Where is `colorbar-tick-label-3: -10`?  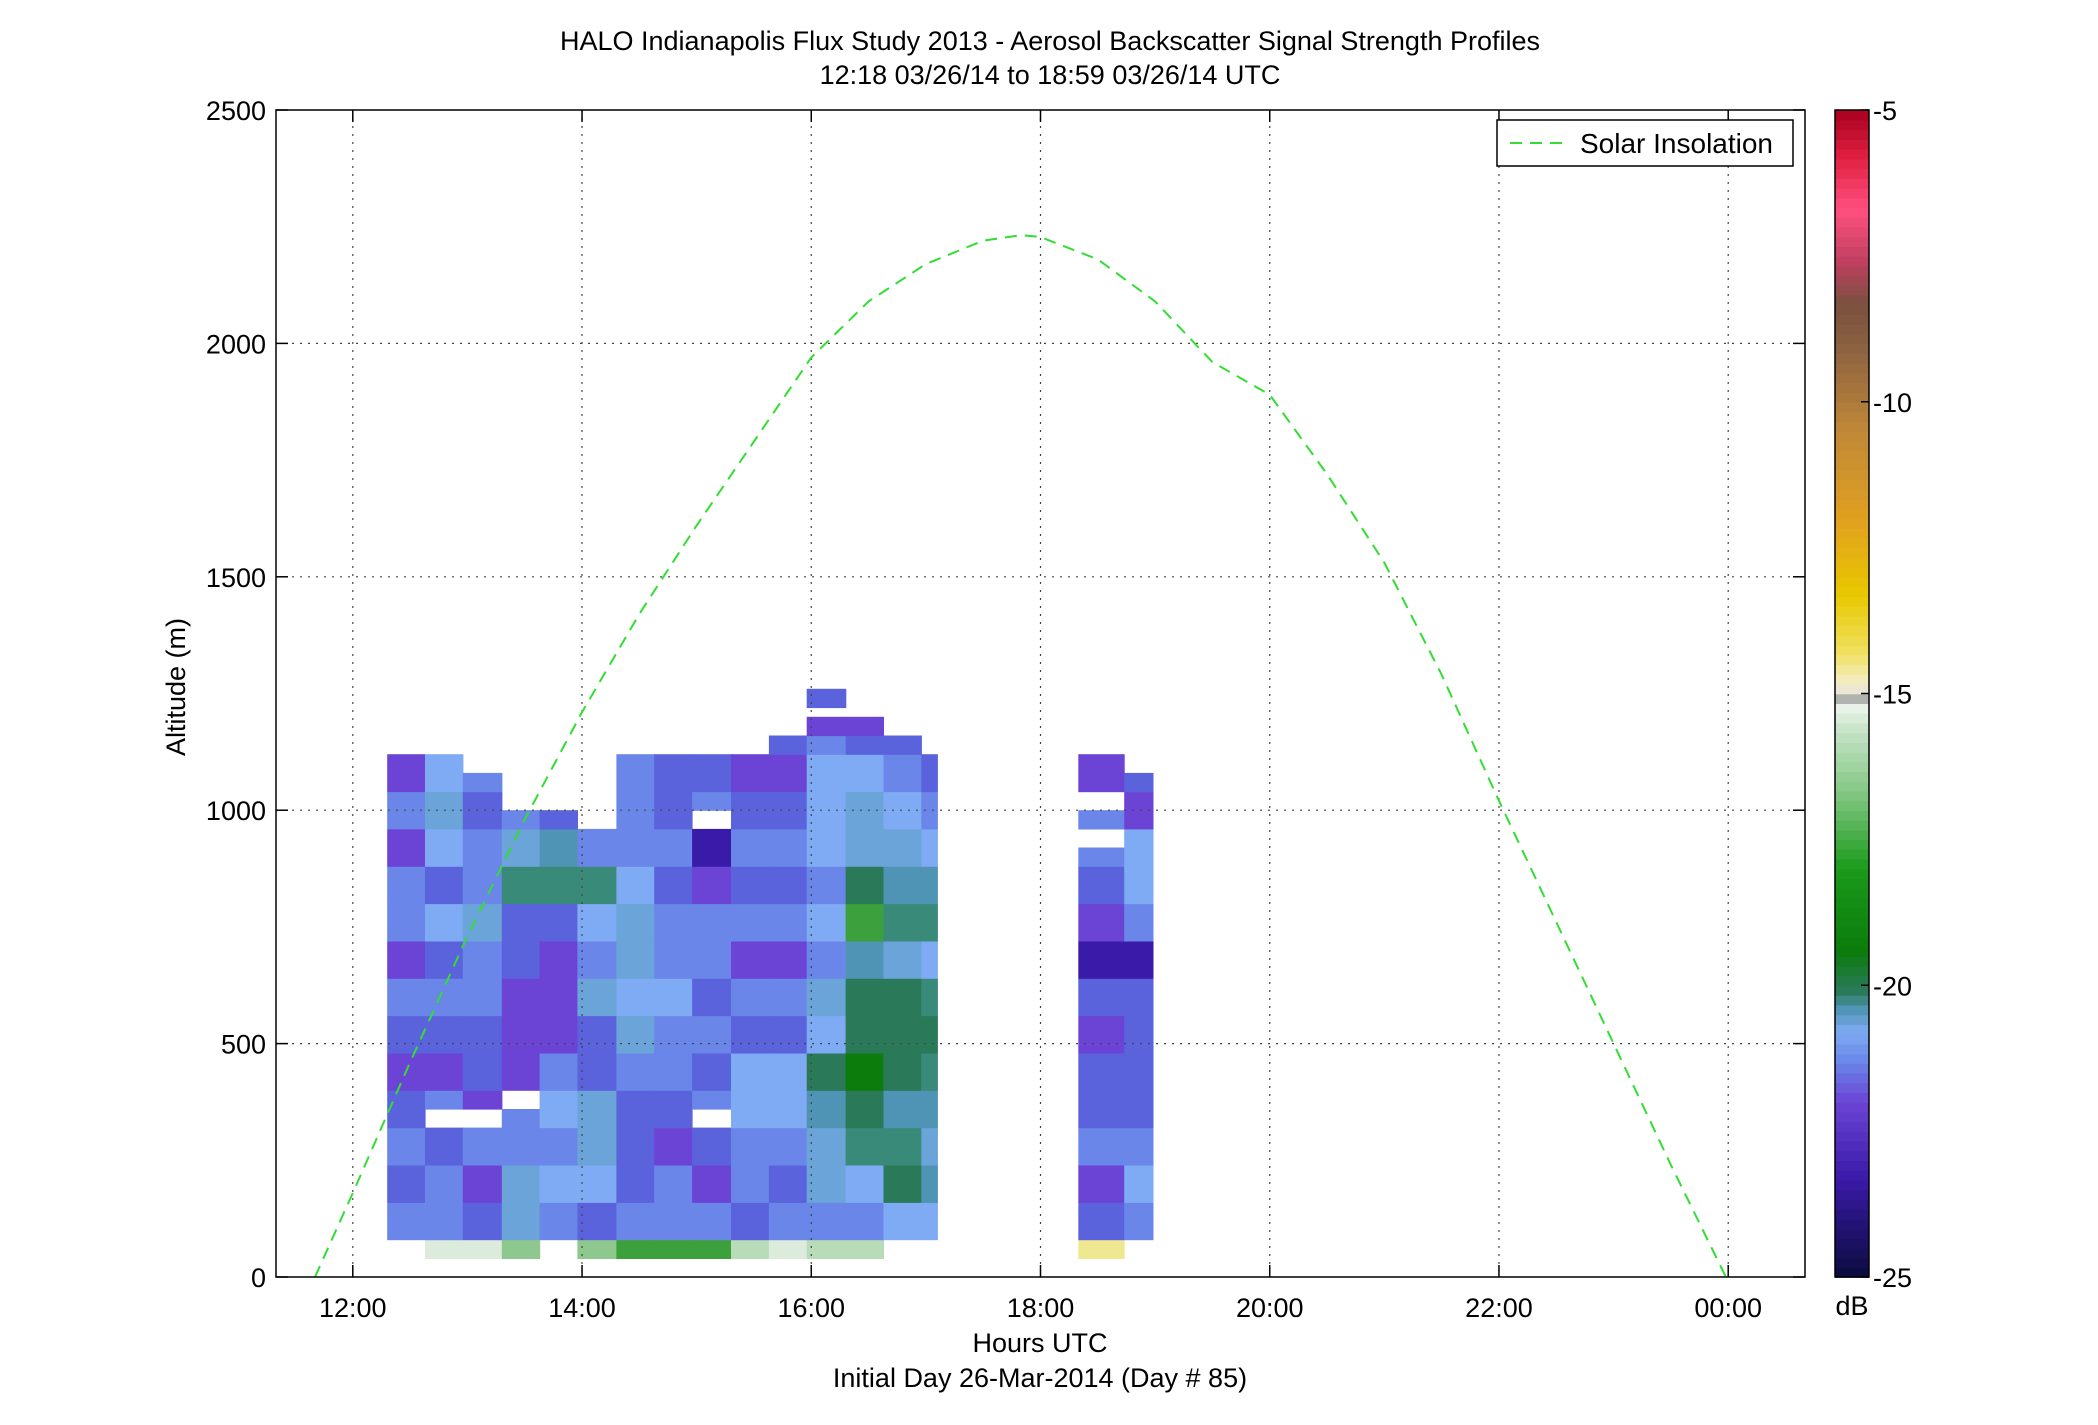 colorbar-tick-label-3: -10 is located at coordinates (1892, 403).